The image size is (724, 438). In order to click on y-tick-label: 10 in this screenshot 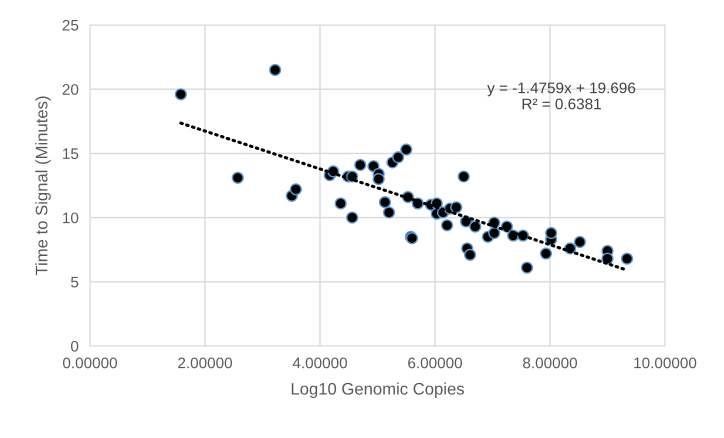, I will do `click(70, 218)`.